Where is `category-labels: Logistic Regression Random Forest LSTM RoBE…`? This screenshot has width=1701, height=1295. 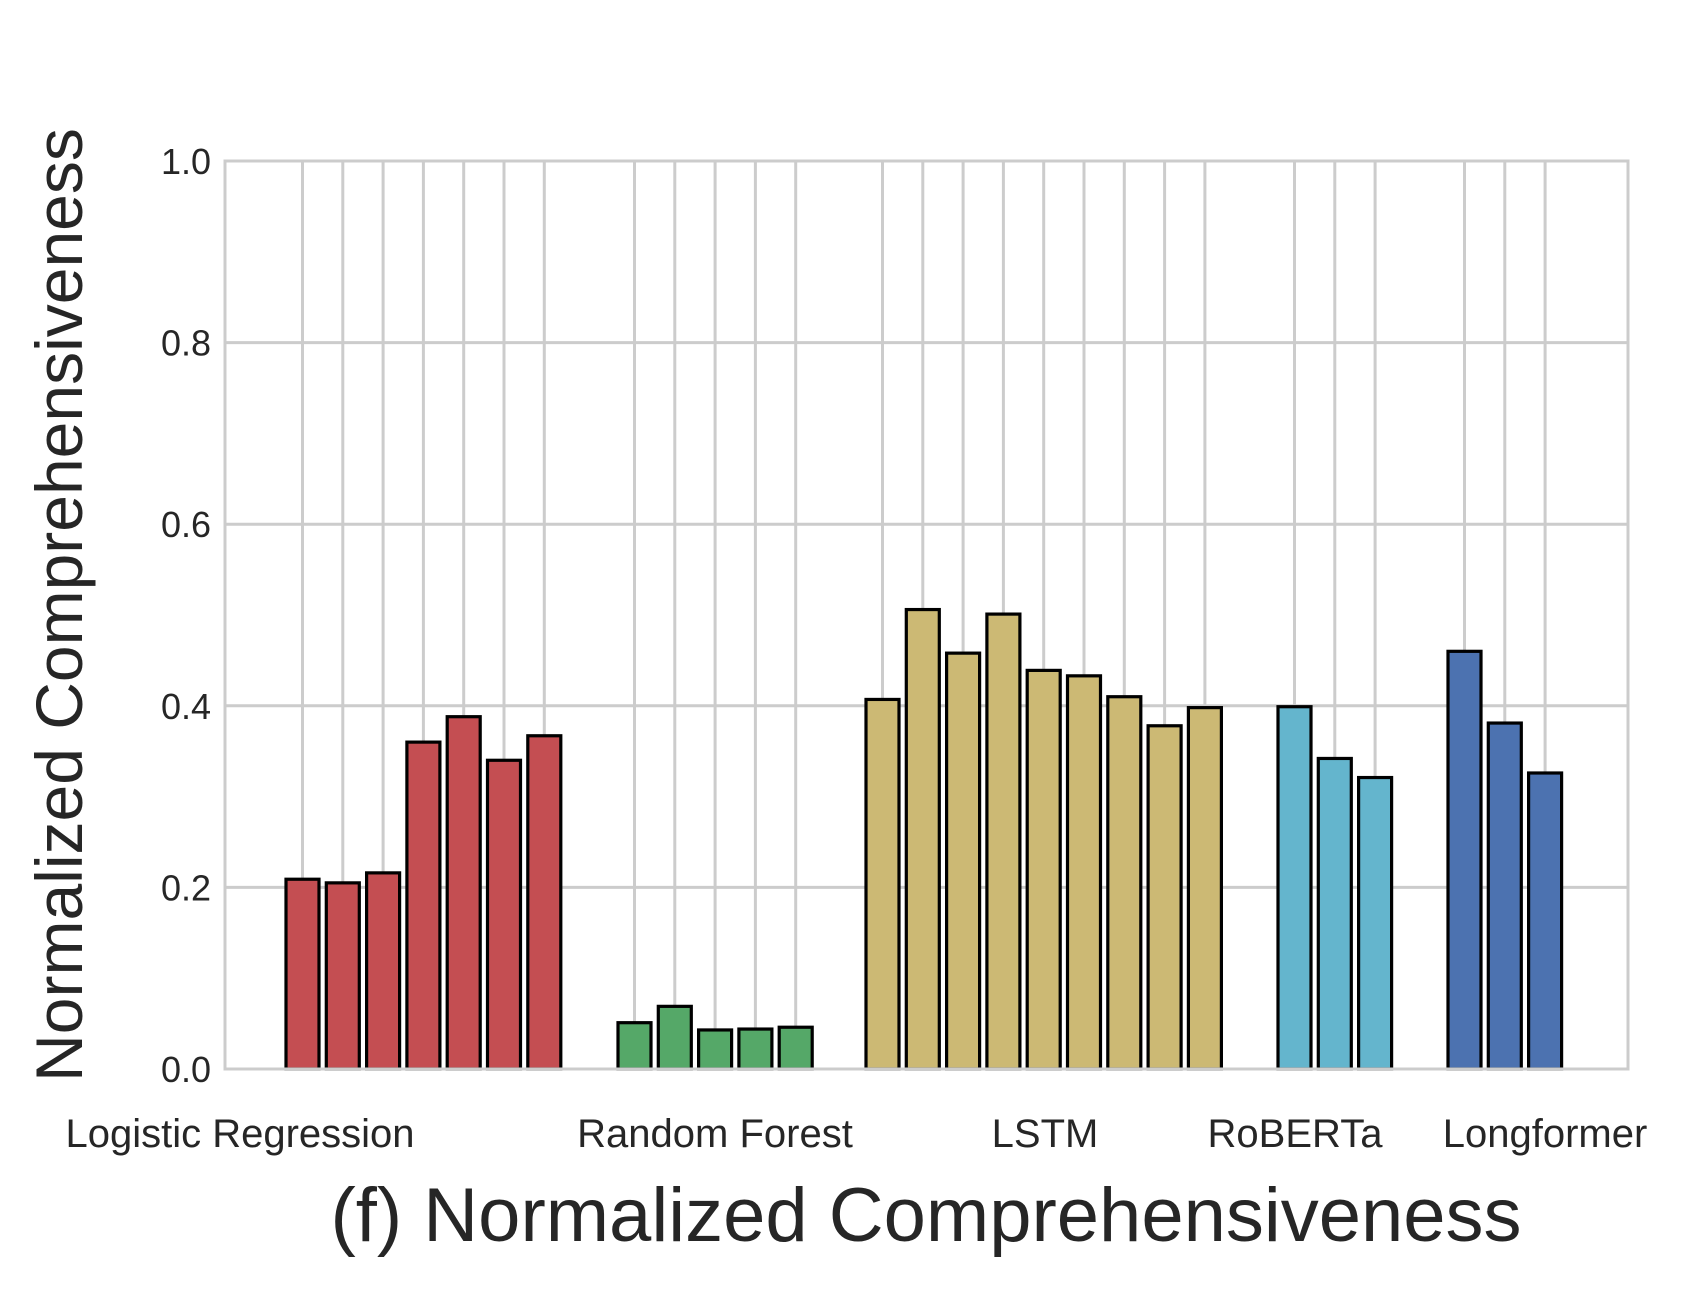
category-labels: Logistic Regression Random Forest LSTM RoBE… is located at coordinates (856, 1134).